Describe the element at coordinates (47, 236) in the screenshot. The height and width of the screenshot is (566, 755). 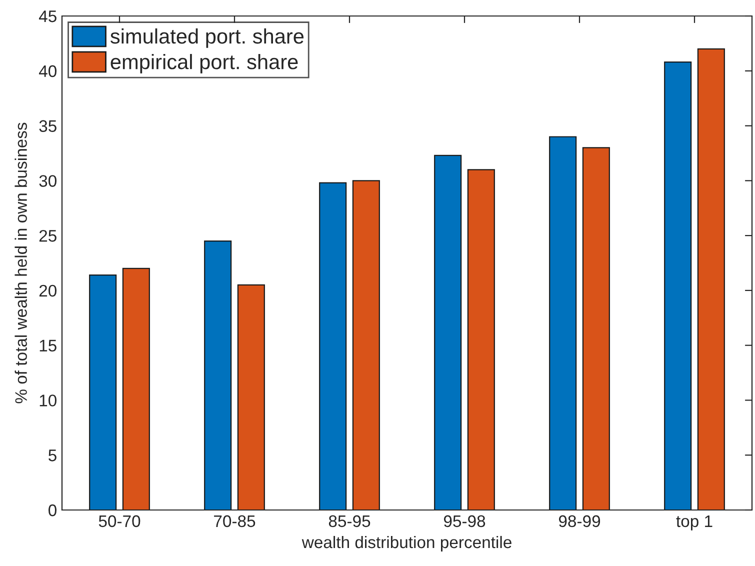
I see `y-tick-label: 25` at that location.